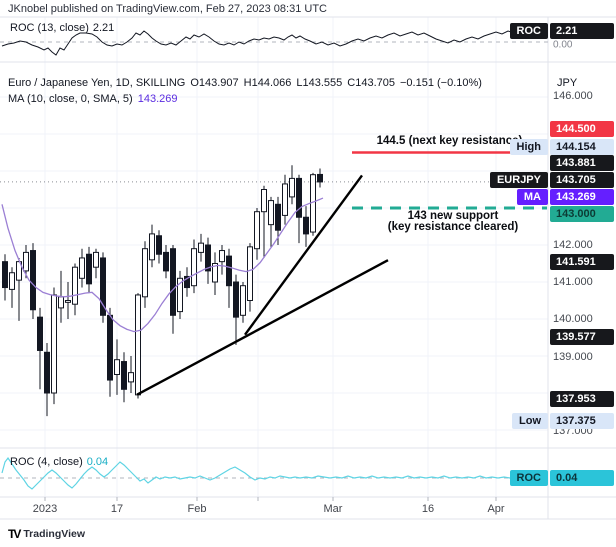  What do you see at coordinates (567, 83) in the screenshot?
I see `currency-label: JPY` at bounding box center [567, 83].